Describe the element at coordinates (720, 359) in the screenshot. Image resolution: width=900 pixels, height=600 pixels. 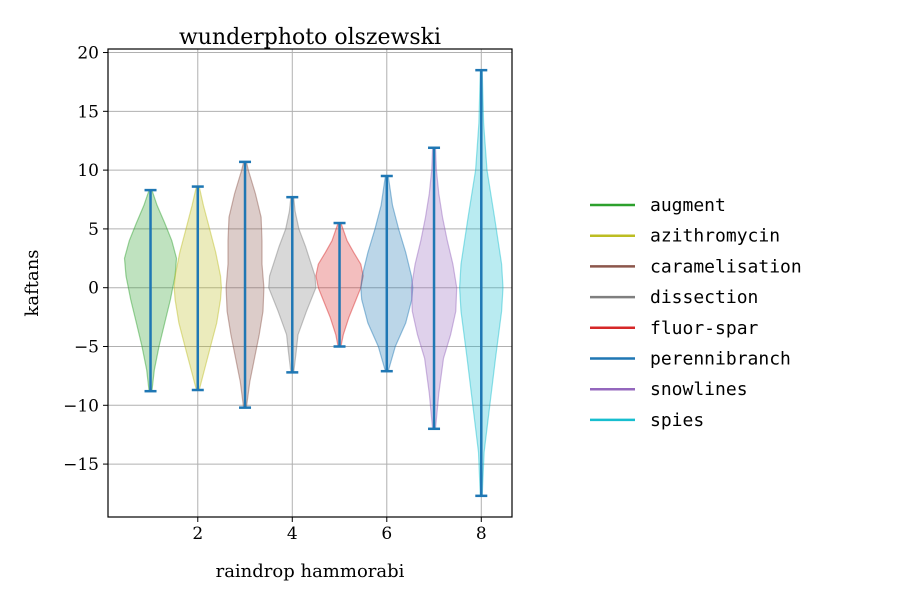
I see `legend-label-perennibranch: perennibranch` at that location.